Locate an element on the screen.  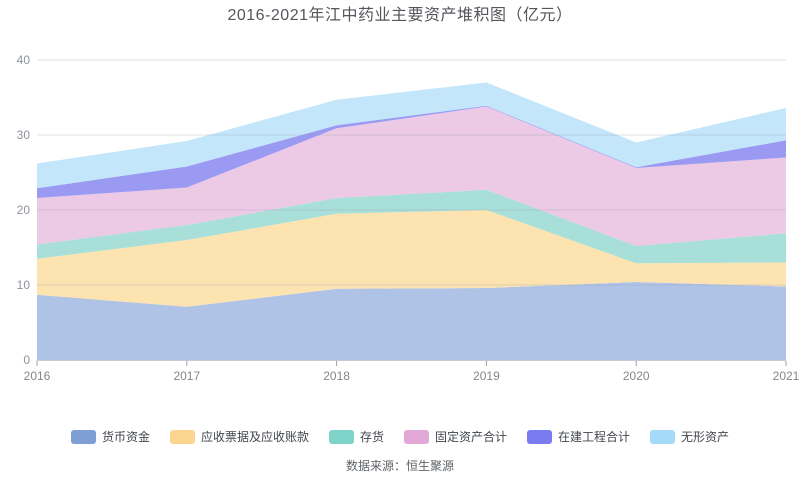
x-axis-label-2018: 2018 is located at coordinates (336, 376).